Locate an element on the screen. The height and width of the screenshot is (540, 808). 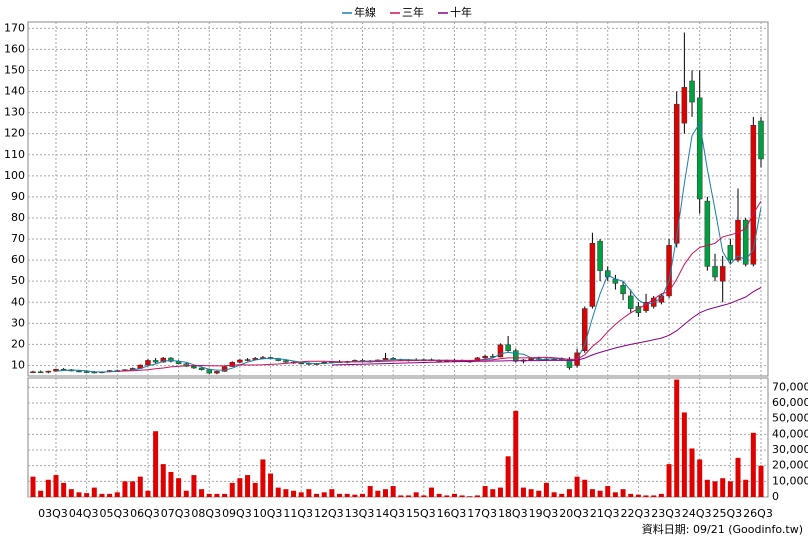
x-tick-label: 16Q3 is located at coordinates (452, 513).